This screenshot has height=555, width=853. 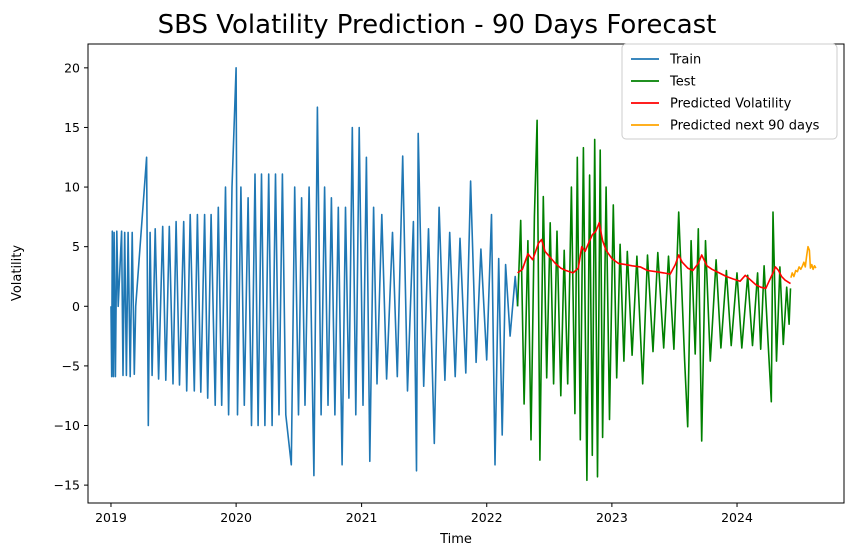 What do you see at coordinates (72, 187) in the screenshot?
I see `y-tick-label: 10` at bounding box center [72, 187].